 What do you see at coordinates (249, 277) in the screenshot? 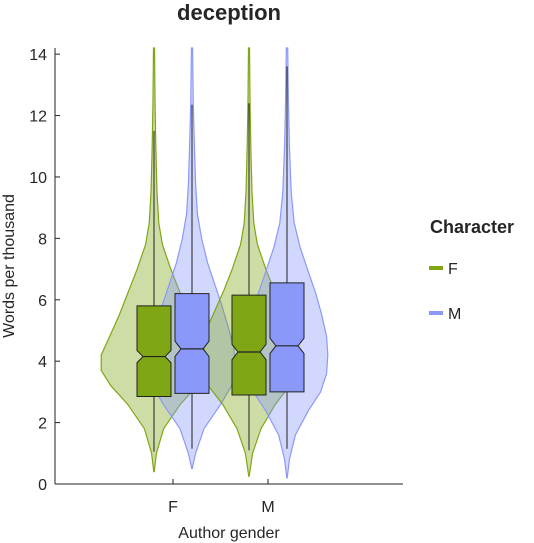
I see `boxplot-m-f` at bounding box center [249, 277].